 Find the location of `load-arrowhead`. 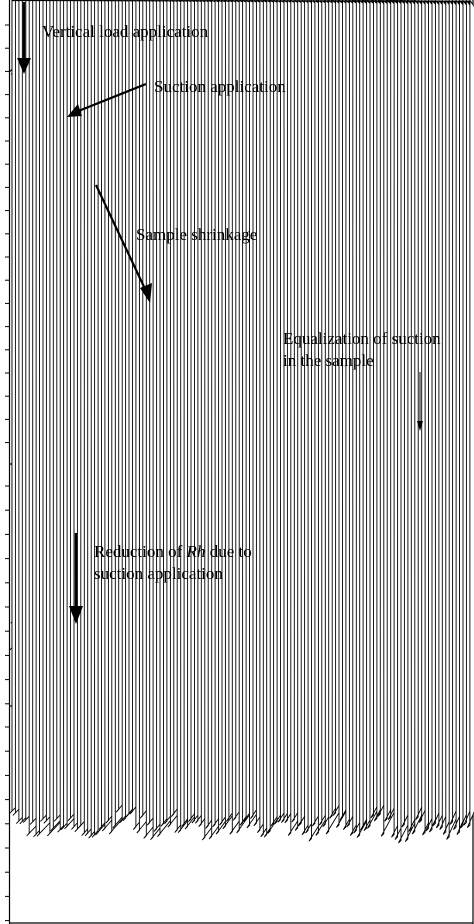

load-arrowhead is located at coordinates (24, 66).